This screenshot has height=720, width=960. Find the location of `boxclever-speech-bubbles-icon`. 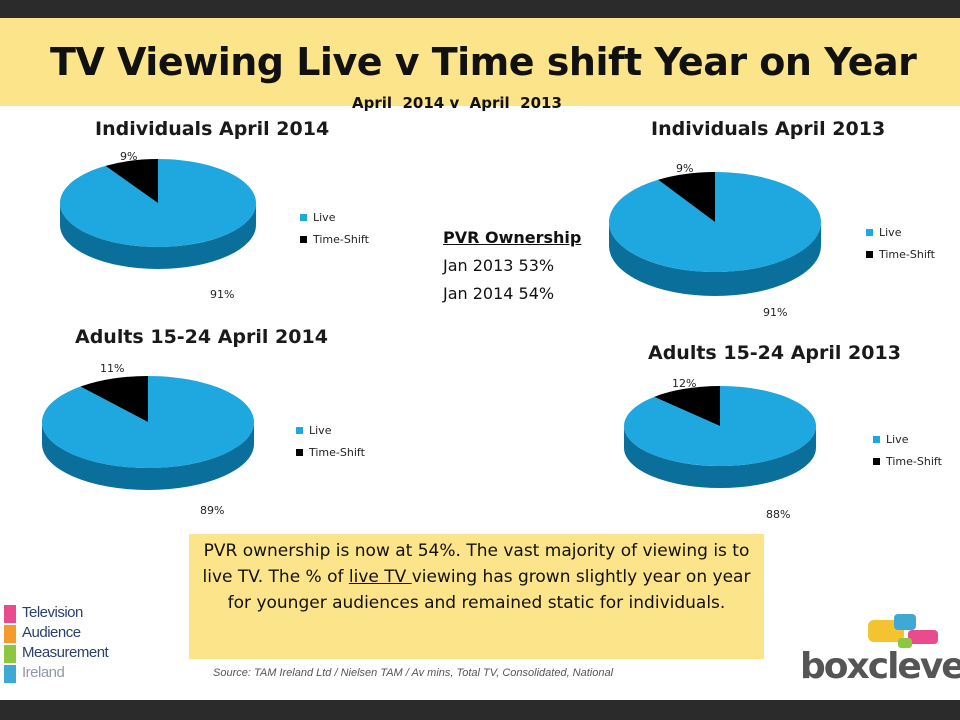

boxclever-speech-bubbles-icon is located at coordinates (903, 631).